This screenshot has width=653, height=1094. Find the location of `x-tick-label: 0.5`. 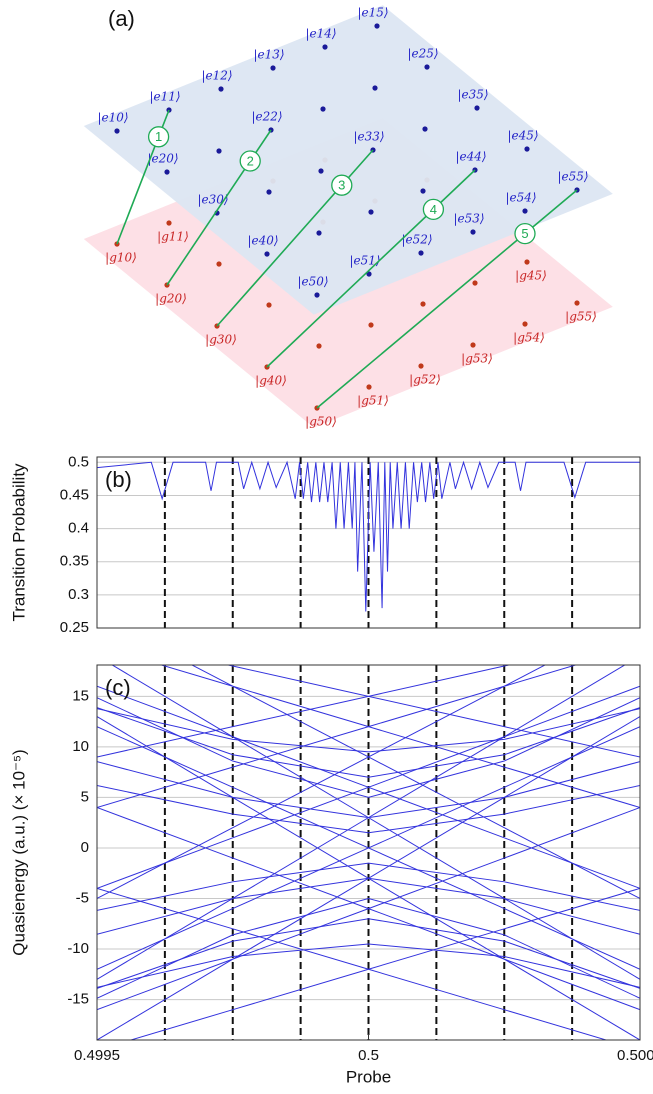

x-tick-label: 0.5 is located at coordinates (368, 1055).